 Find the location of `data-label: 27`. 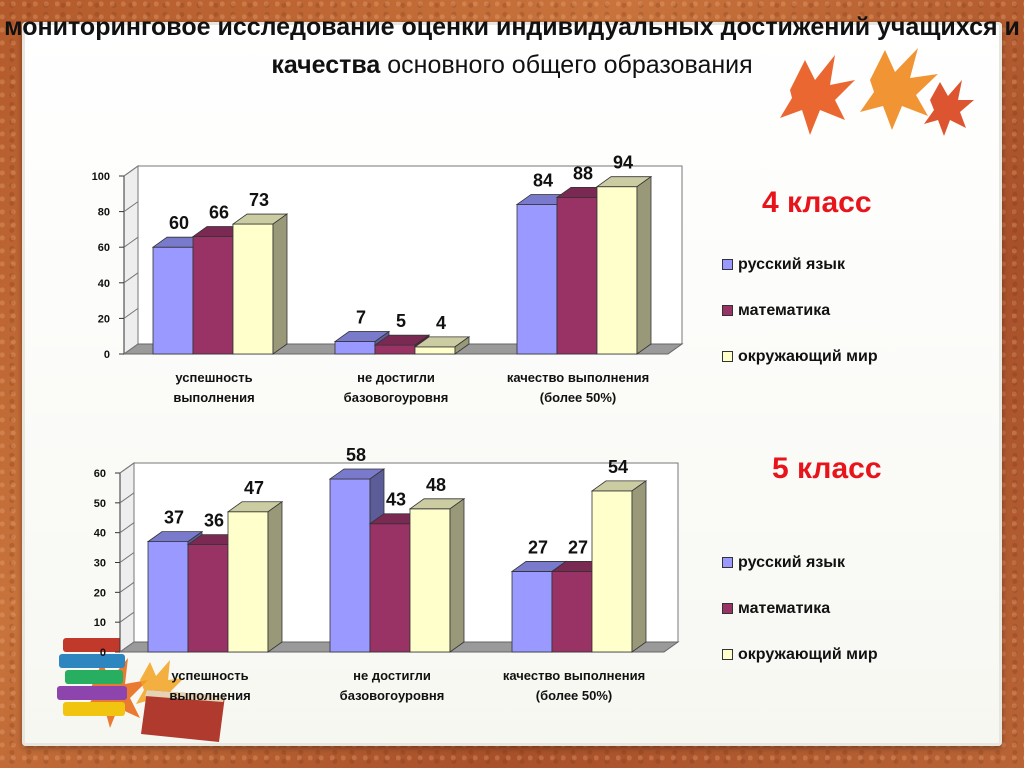

data-label: 27 is located at coordinates (538, 547).